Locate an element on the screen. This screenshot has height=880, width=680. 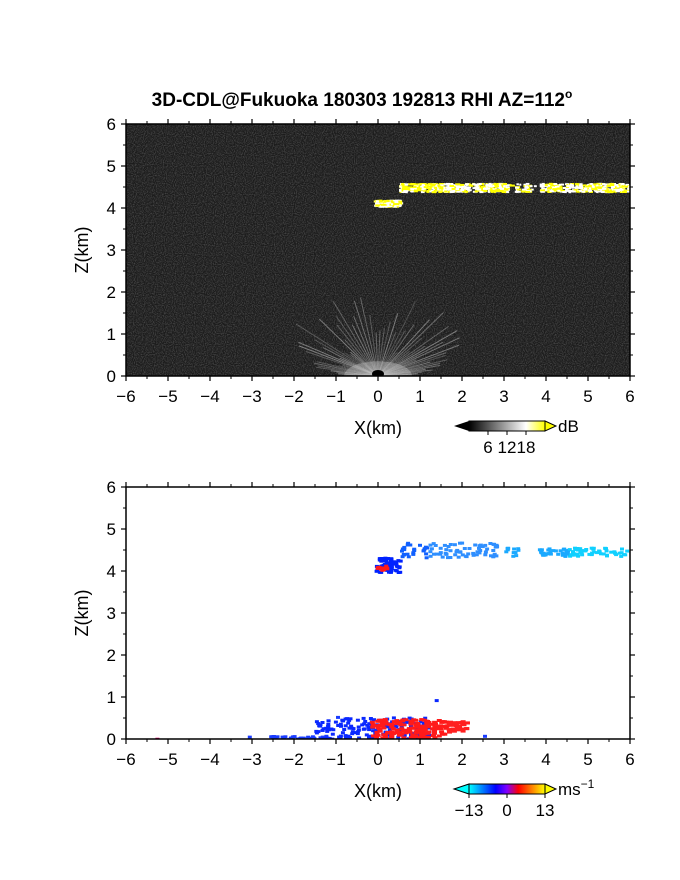
x-tick-label: 6 is located at coordinates (629, 396).